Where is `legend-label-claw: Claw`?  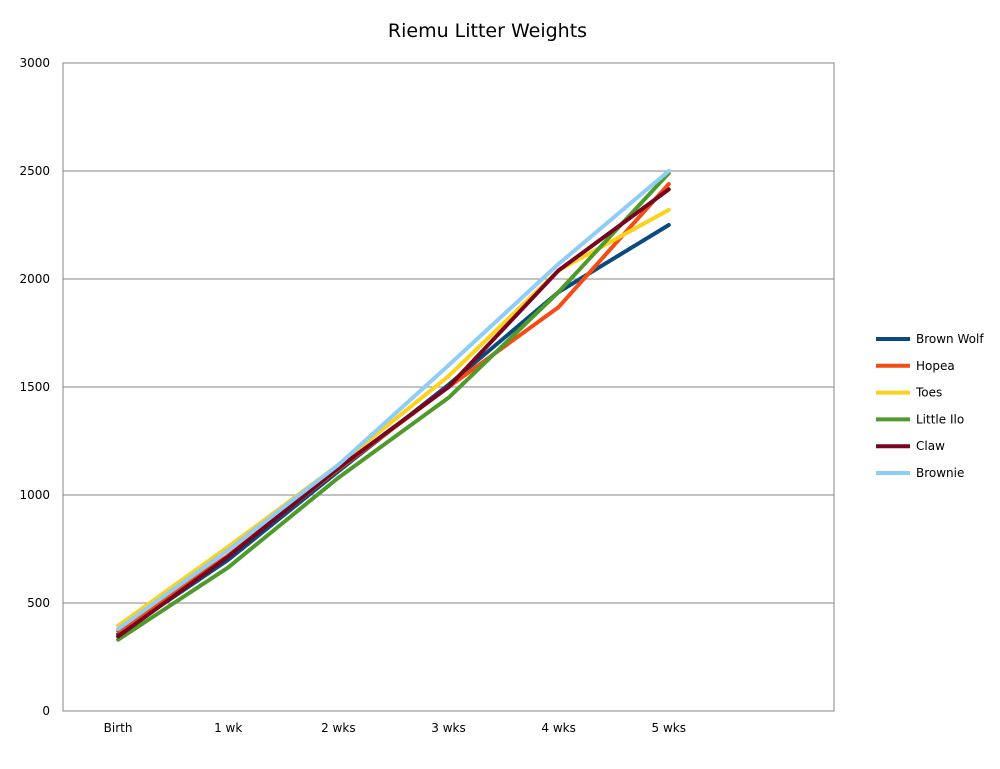
legend-label-claw: Claw is located at coordinates (930, 446).